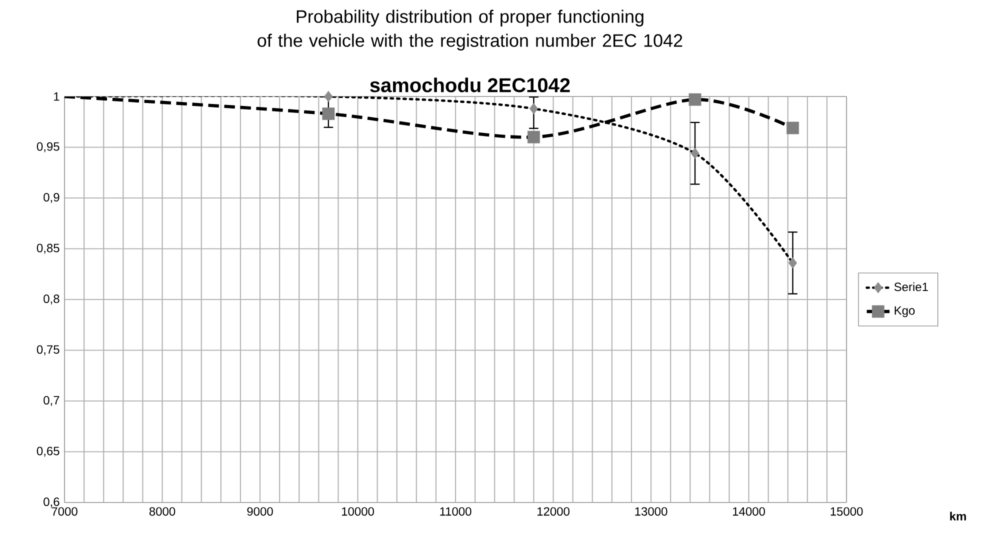 Image resolution: width=1000 pixels, height=537 pixels. I want to click on y-tick-label: 0,7, so click(52, 401).